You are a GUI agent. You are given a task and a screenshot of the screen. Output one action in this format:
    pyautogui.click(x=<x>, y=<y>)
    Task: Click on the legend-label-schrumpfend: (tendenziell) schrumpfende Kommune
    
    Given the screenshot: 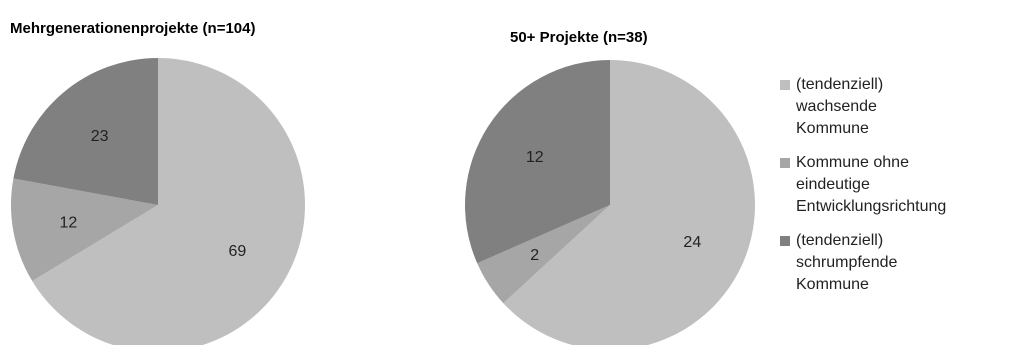 What is the action you would take?
    pyautogui.click(x=847, y=262)
    